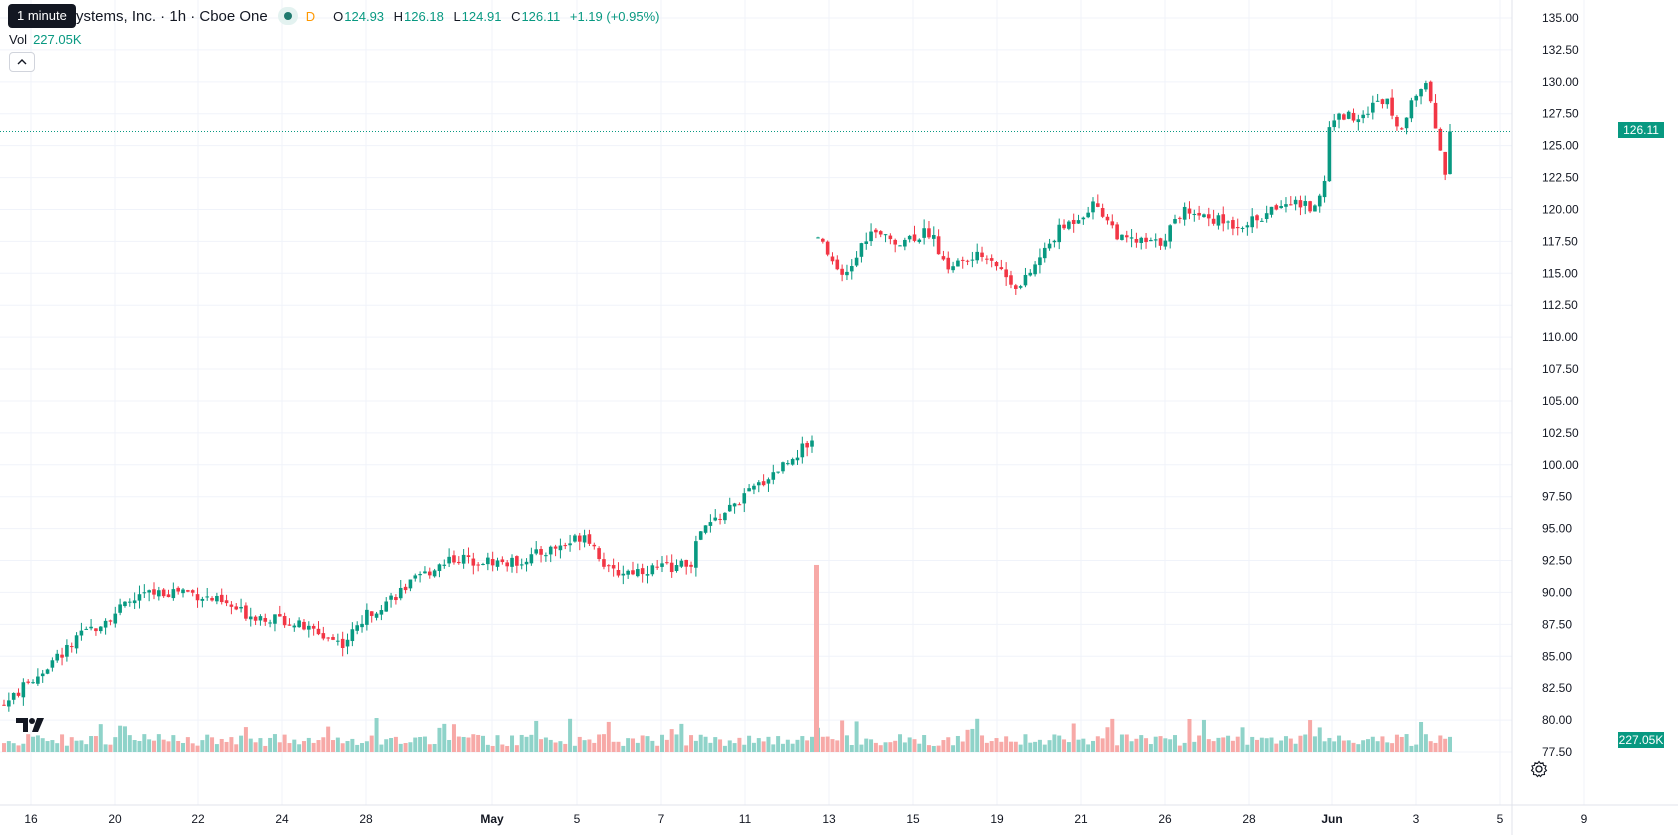 Image resolution: width=1678 pixels, height=835 pixels. I want to click on y-tick-label: 122.50, so click(1560, 178).